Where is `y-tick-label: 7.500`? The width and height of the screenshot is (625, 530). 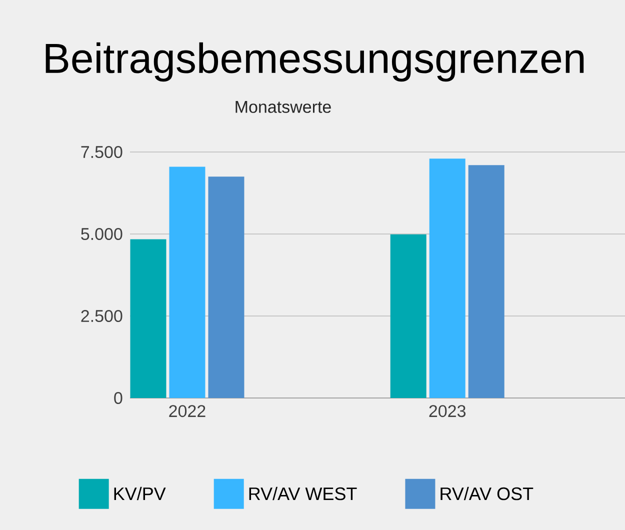
y-tick-label: 7.500 is located at coordinates (101, 152).